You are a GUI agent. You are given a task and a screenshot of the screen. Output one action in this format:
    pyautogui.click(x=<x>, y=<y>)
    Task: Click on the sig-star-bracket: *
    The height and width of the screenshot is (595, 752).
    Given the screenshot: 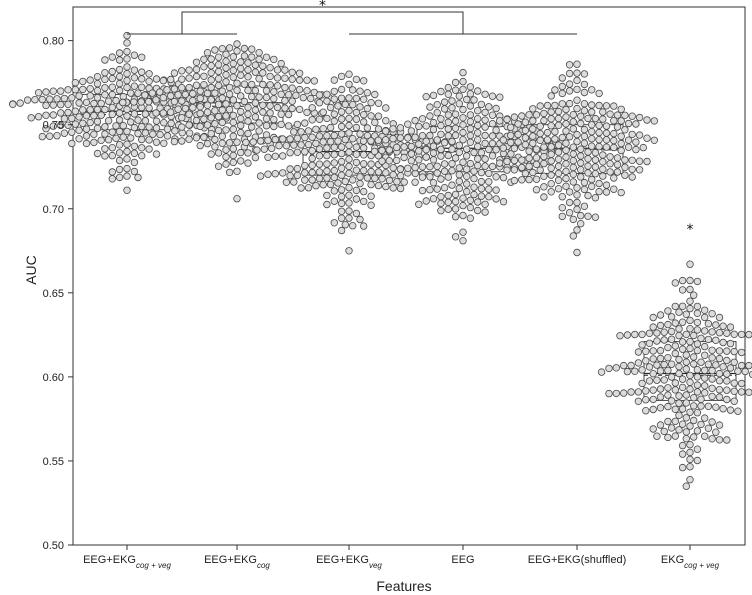 What is the action you would take?
    pyautogui.click(x=322, y=7)
    